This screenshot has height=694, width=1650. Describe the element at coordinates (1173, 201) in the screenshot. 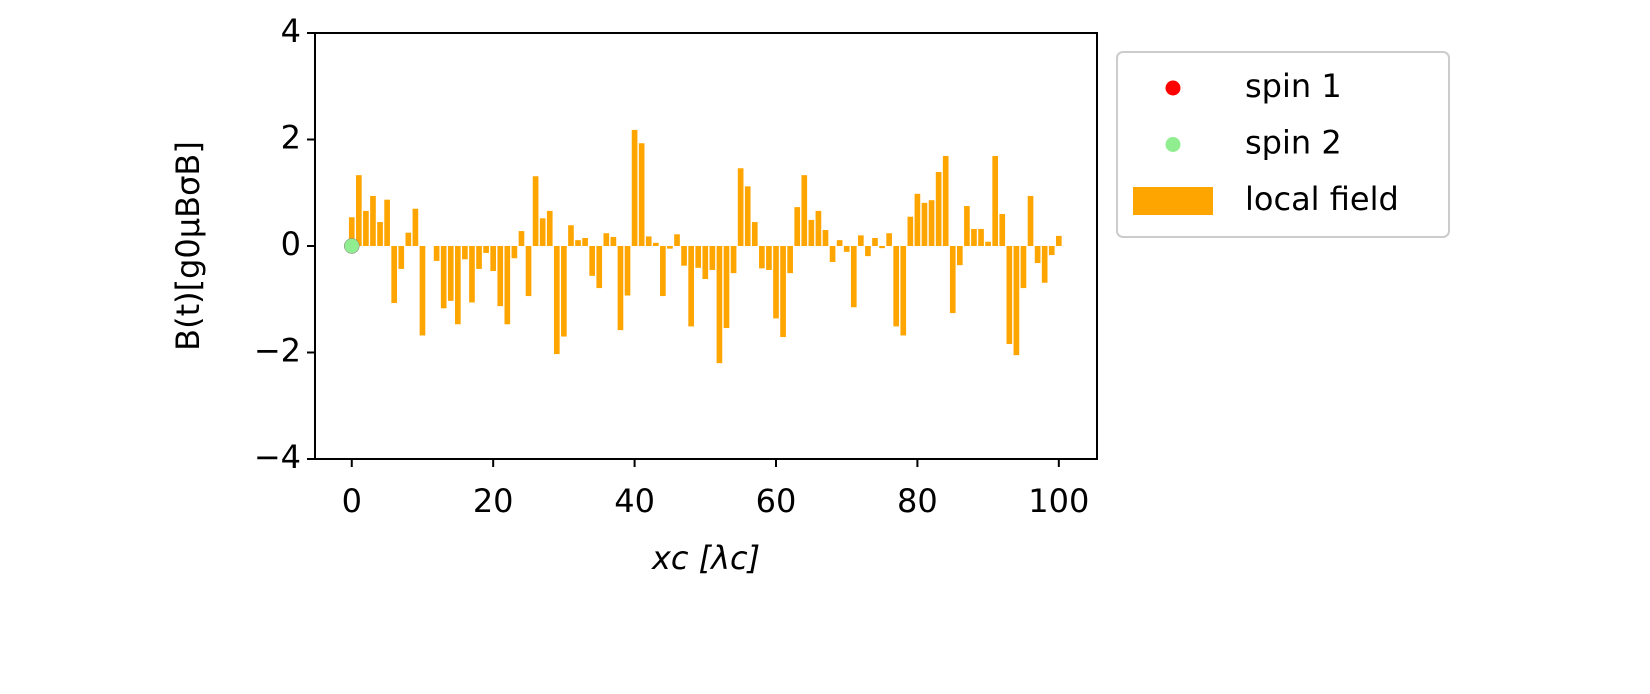

I see `legend-swatch` at that location.